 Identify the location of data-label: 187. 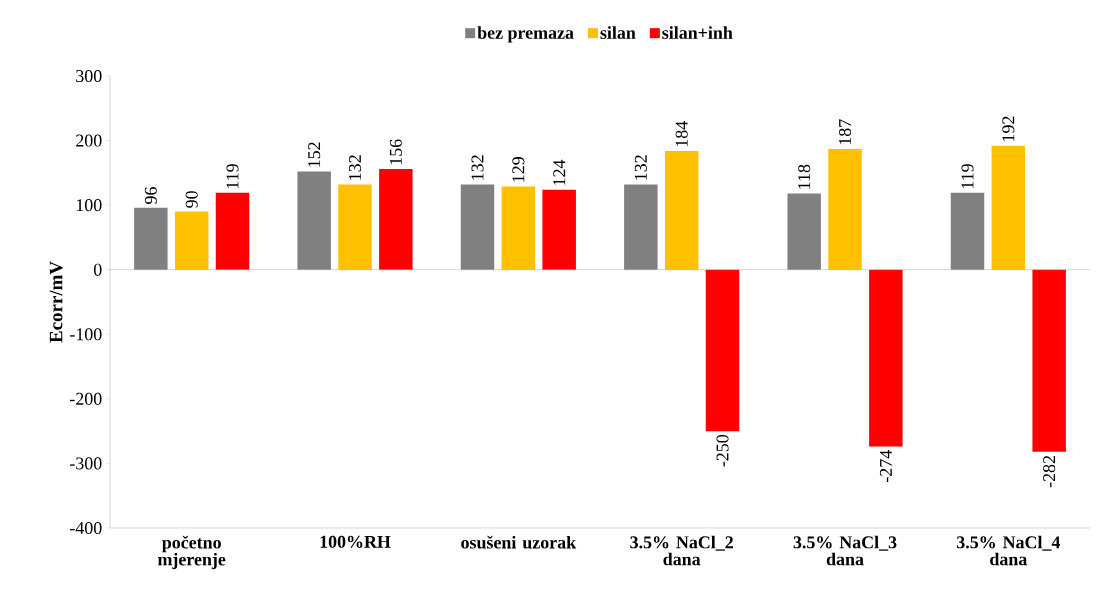
(845, 132).